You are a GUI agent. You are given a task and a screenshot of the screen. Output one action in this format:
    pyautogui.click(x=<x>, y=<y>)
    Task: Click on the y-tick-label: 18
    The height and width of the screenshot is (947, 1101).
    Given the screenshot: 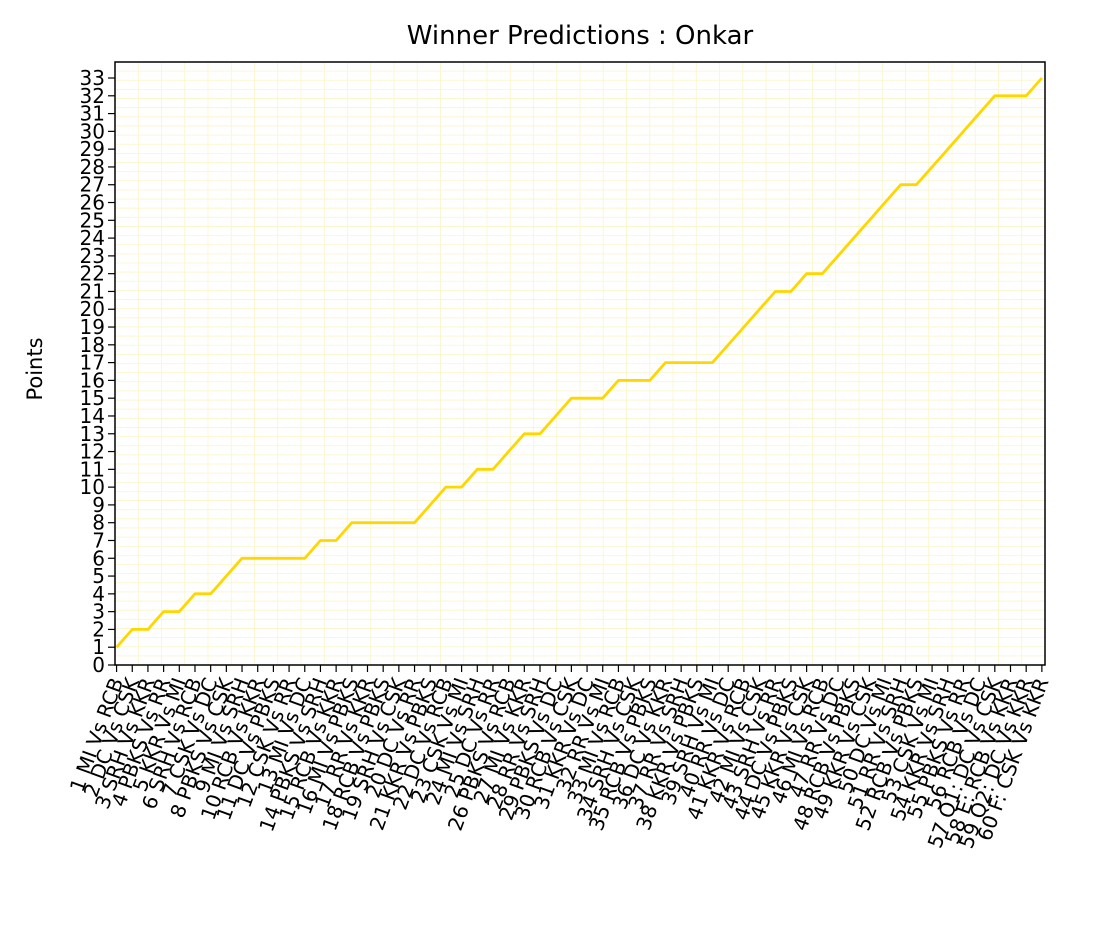 What is the action you would take?
    pyautogui.click(x=92, y=345)
    